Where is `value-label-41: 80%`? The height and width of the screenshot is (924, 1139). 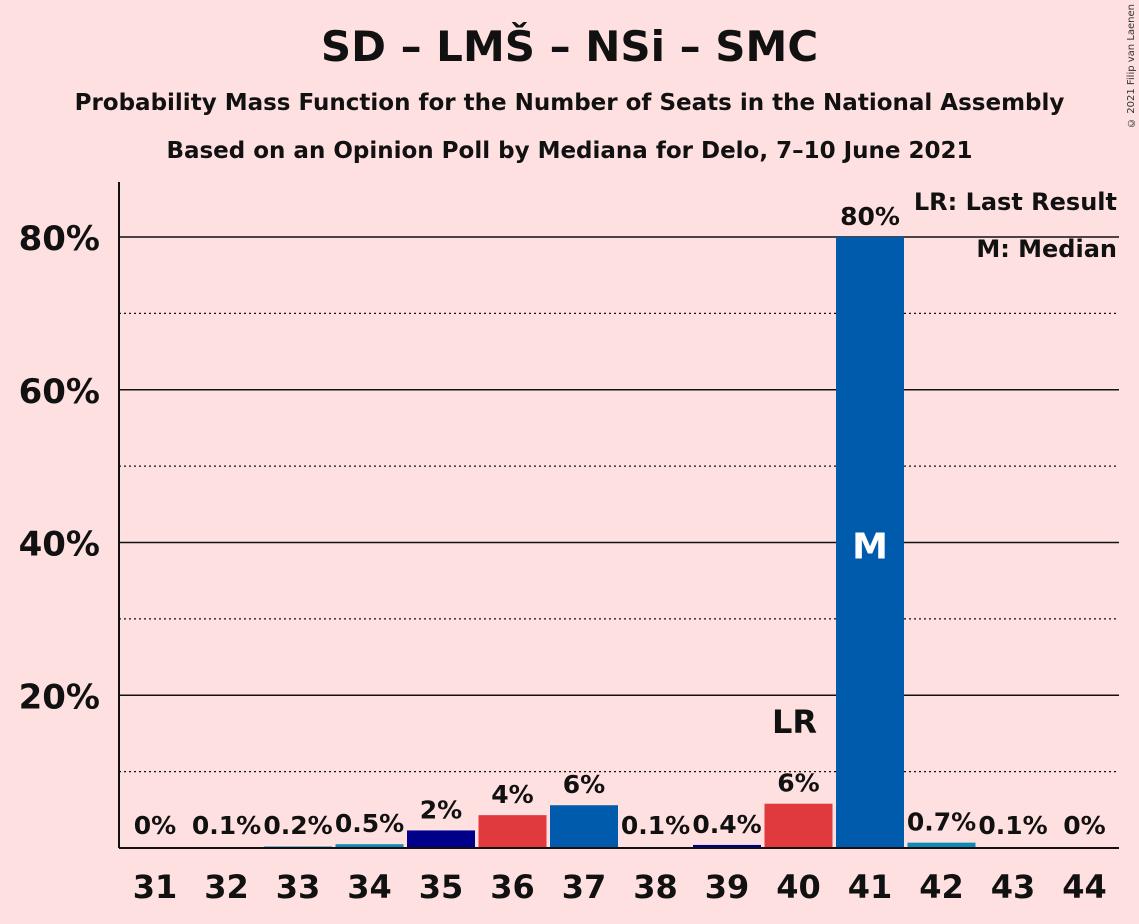
value-label-41: 80% is located at coordinates (870, 216).